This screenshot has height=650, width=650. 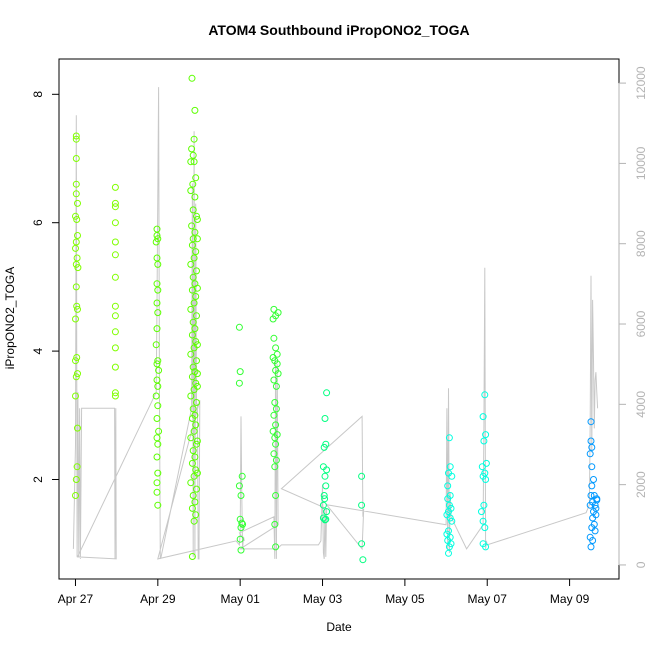 I want to click on y2-tick-label: 8000, so click(x=641, y=243).